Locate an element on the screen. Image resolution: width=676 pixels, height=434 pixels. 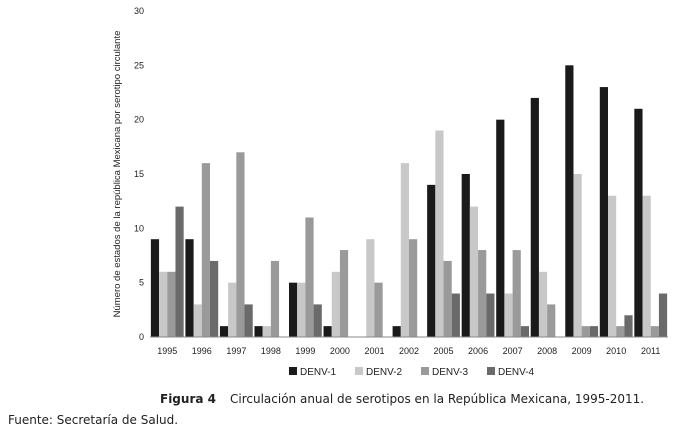
bar-denv-2-1995 is located at coordinates (163, 304).